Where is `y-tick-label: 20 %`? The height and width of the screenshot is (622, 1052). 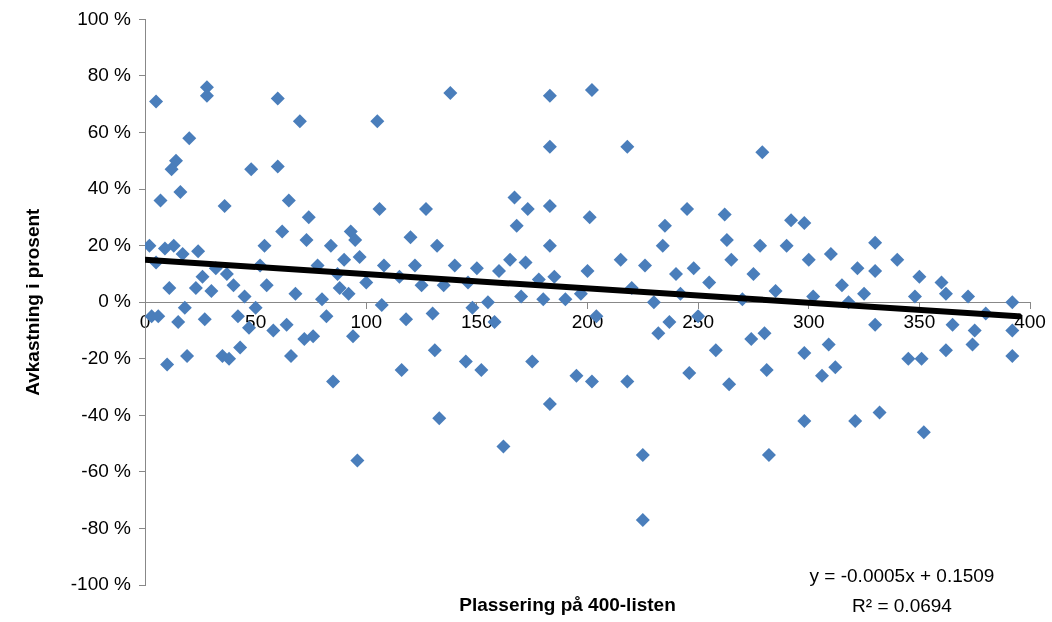 y-tick-label: 20 % is located at coordinates (109, 244).